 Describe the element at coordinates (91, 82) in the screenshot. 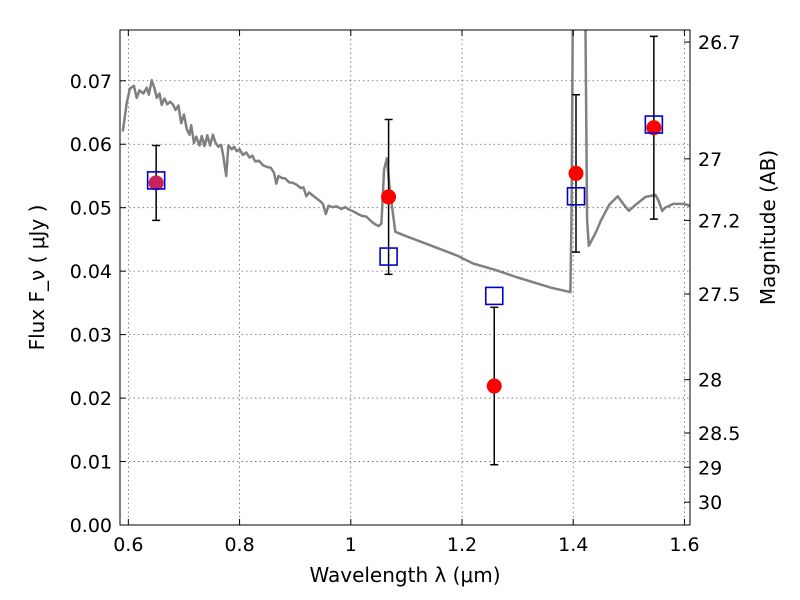

I see `y-tick-label: 0.07` at that location.